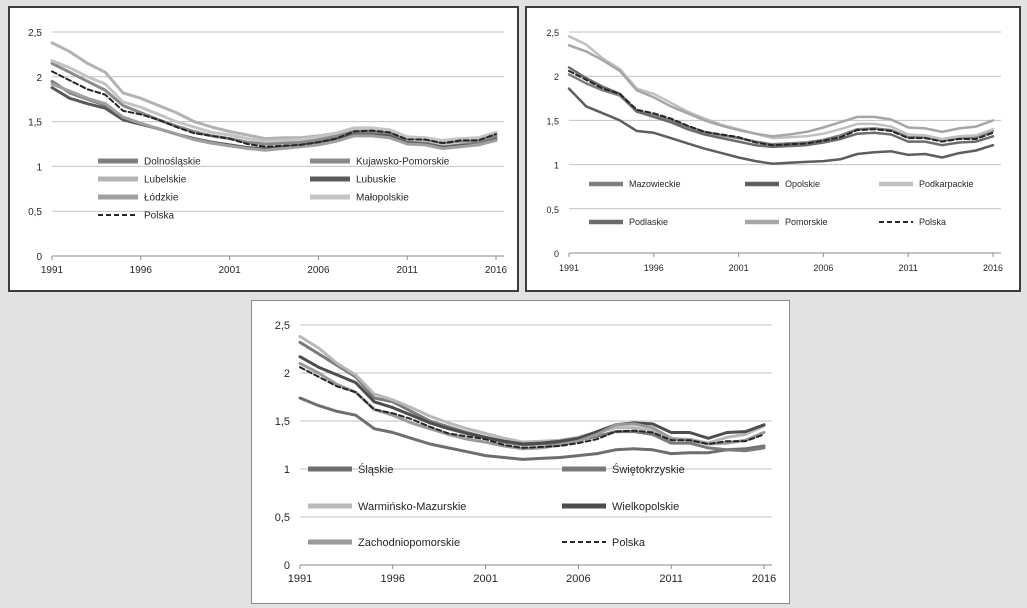 The width and height of the screenshot is (1027, 608). Describe the element at coordinates (645, 507) in the screenshot. I see `legend-label: Wielkopolskie` at that location.